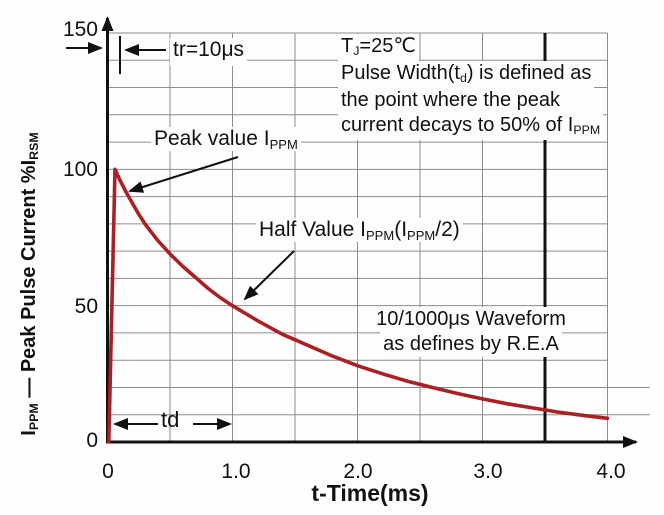 This screenshot has height=515, width=664. Describe the element at coordinates (370, 493) in the screenshot. I see `x-axis-title: t-Time(ms)` at that location.